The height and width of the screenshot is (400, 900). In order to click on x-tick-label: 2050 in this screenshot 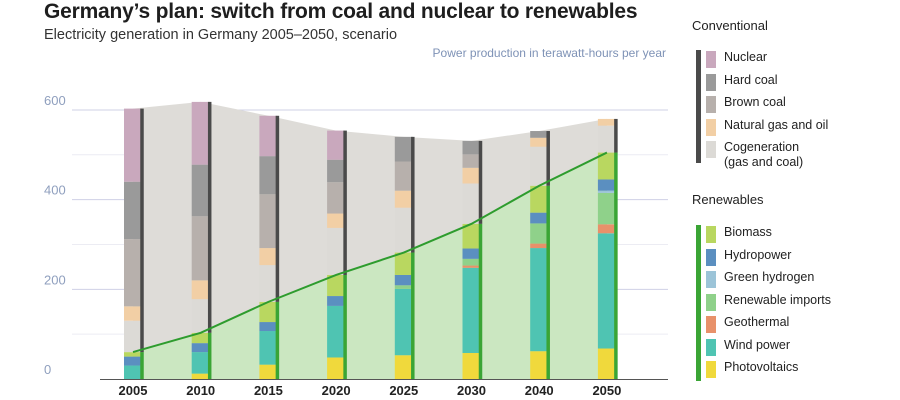, I will do `click(606, 390)`.